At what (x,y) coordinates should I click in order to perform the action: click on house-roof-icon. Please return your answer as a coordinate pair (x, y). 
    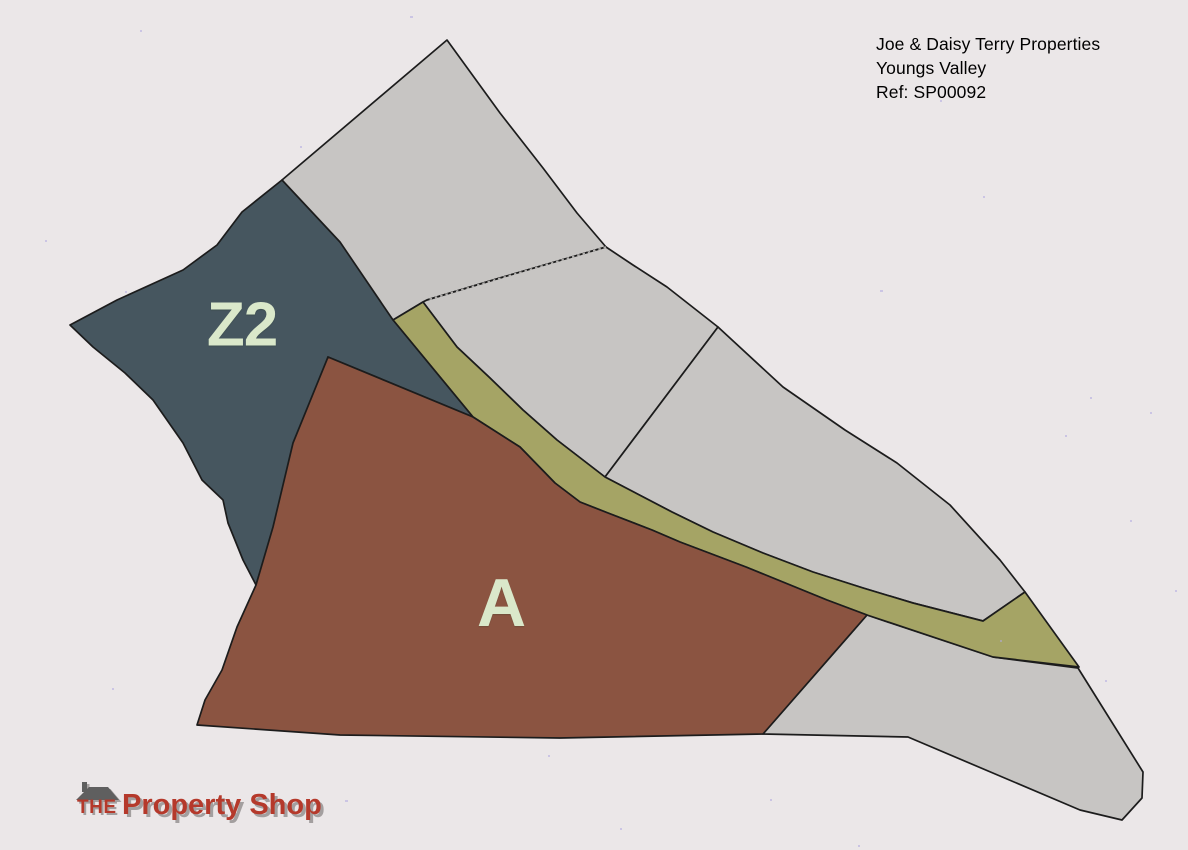
    Looking at the image, I should click on (99, 792).